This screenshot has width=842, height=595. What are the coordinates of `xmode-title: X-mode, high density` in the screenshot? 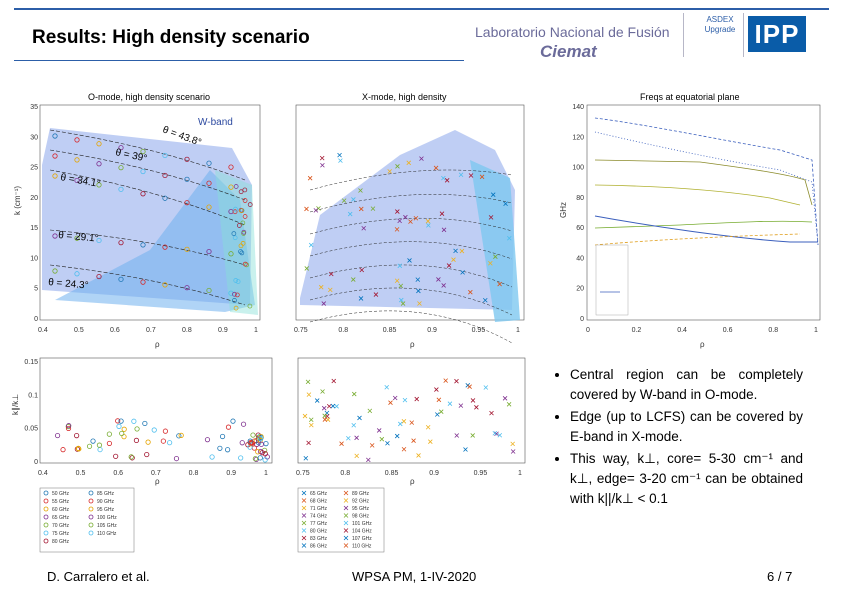 It's located at (404, 97).